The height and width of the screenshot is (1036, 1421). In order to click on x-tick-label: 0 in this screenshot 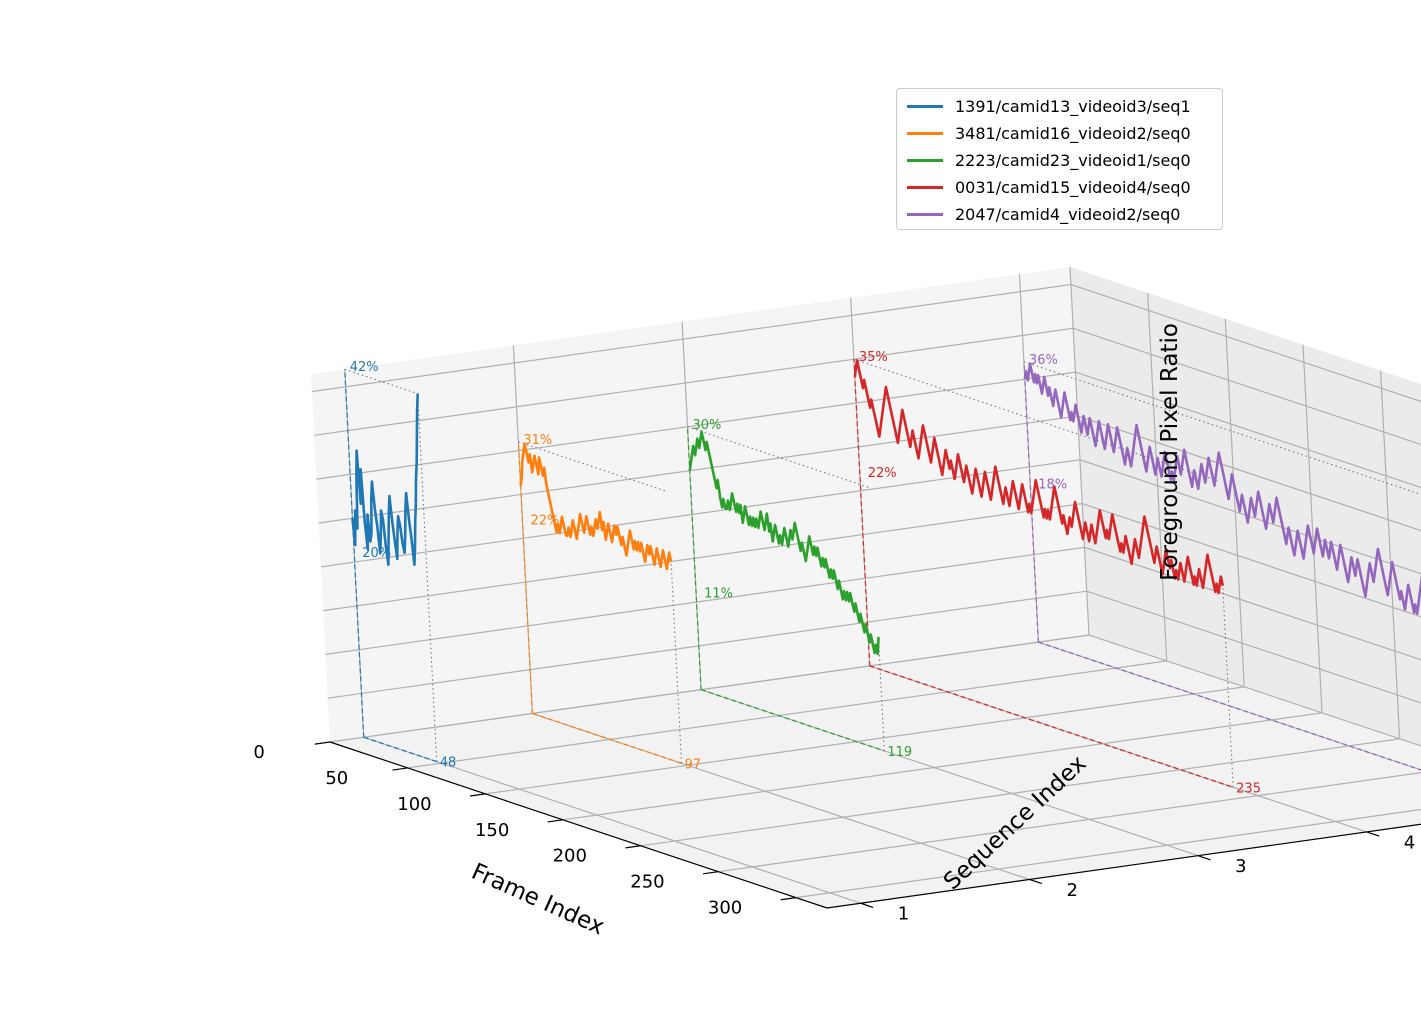, I will do `click(258, 752)`.